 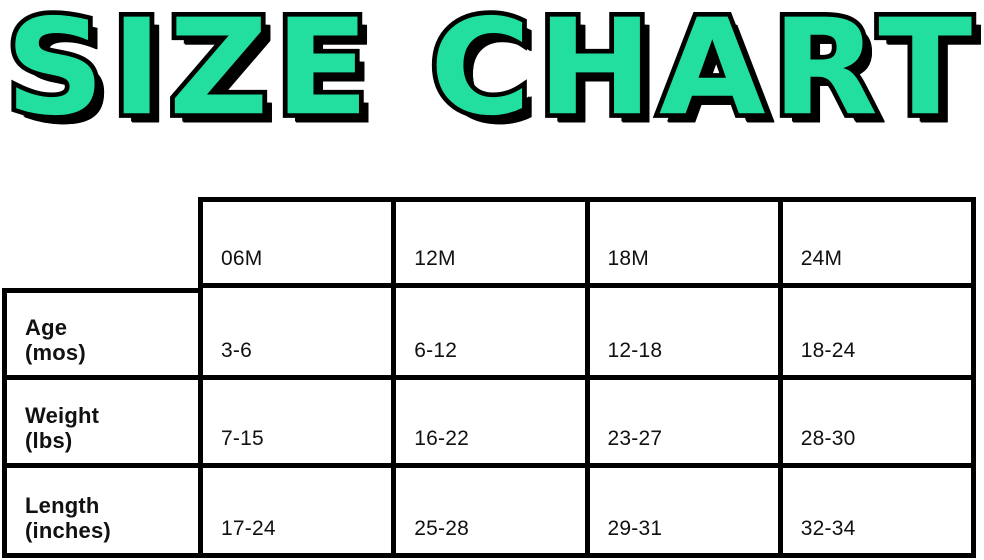 I want to click on cell-weight-18m: 23-27, so click(x=681, y=424).